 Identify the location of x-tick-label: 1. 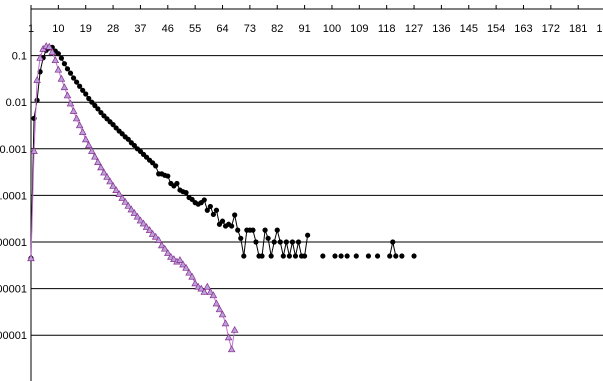
(31, 29).